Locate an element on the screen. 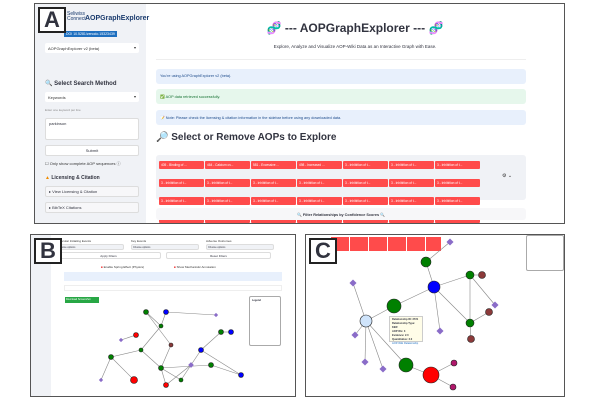  checkbox-label: Only show complete AOP sequences is located at coordinates (82, 163).